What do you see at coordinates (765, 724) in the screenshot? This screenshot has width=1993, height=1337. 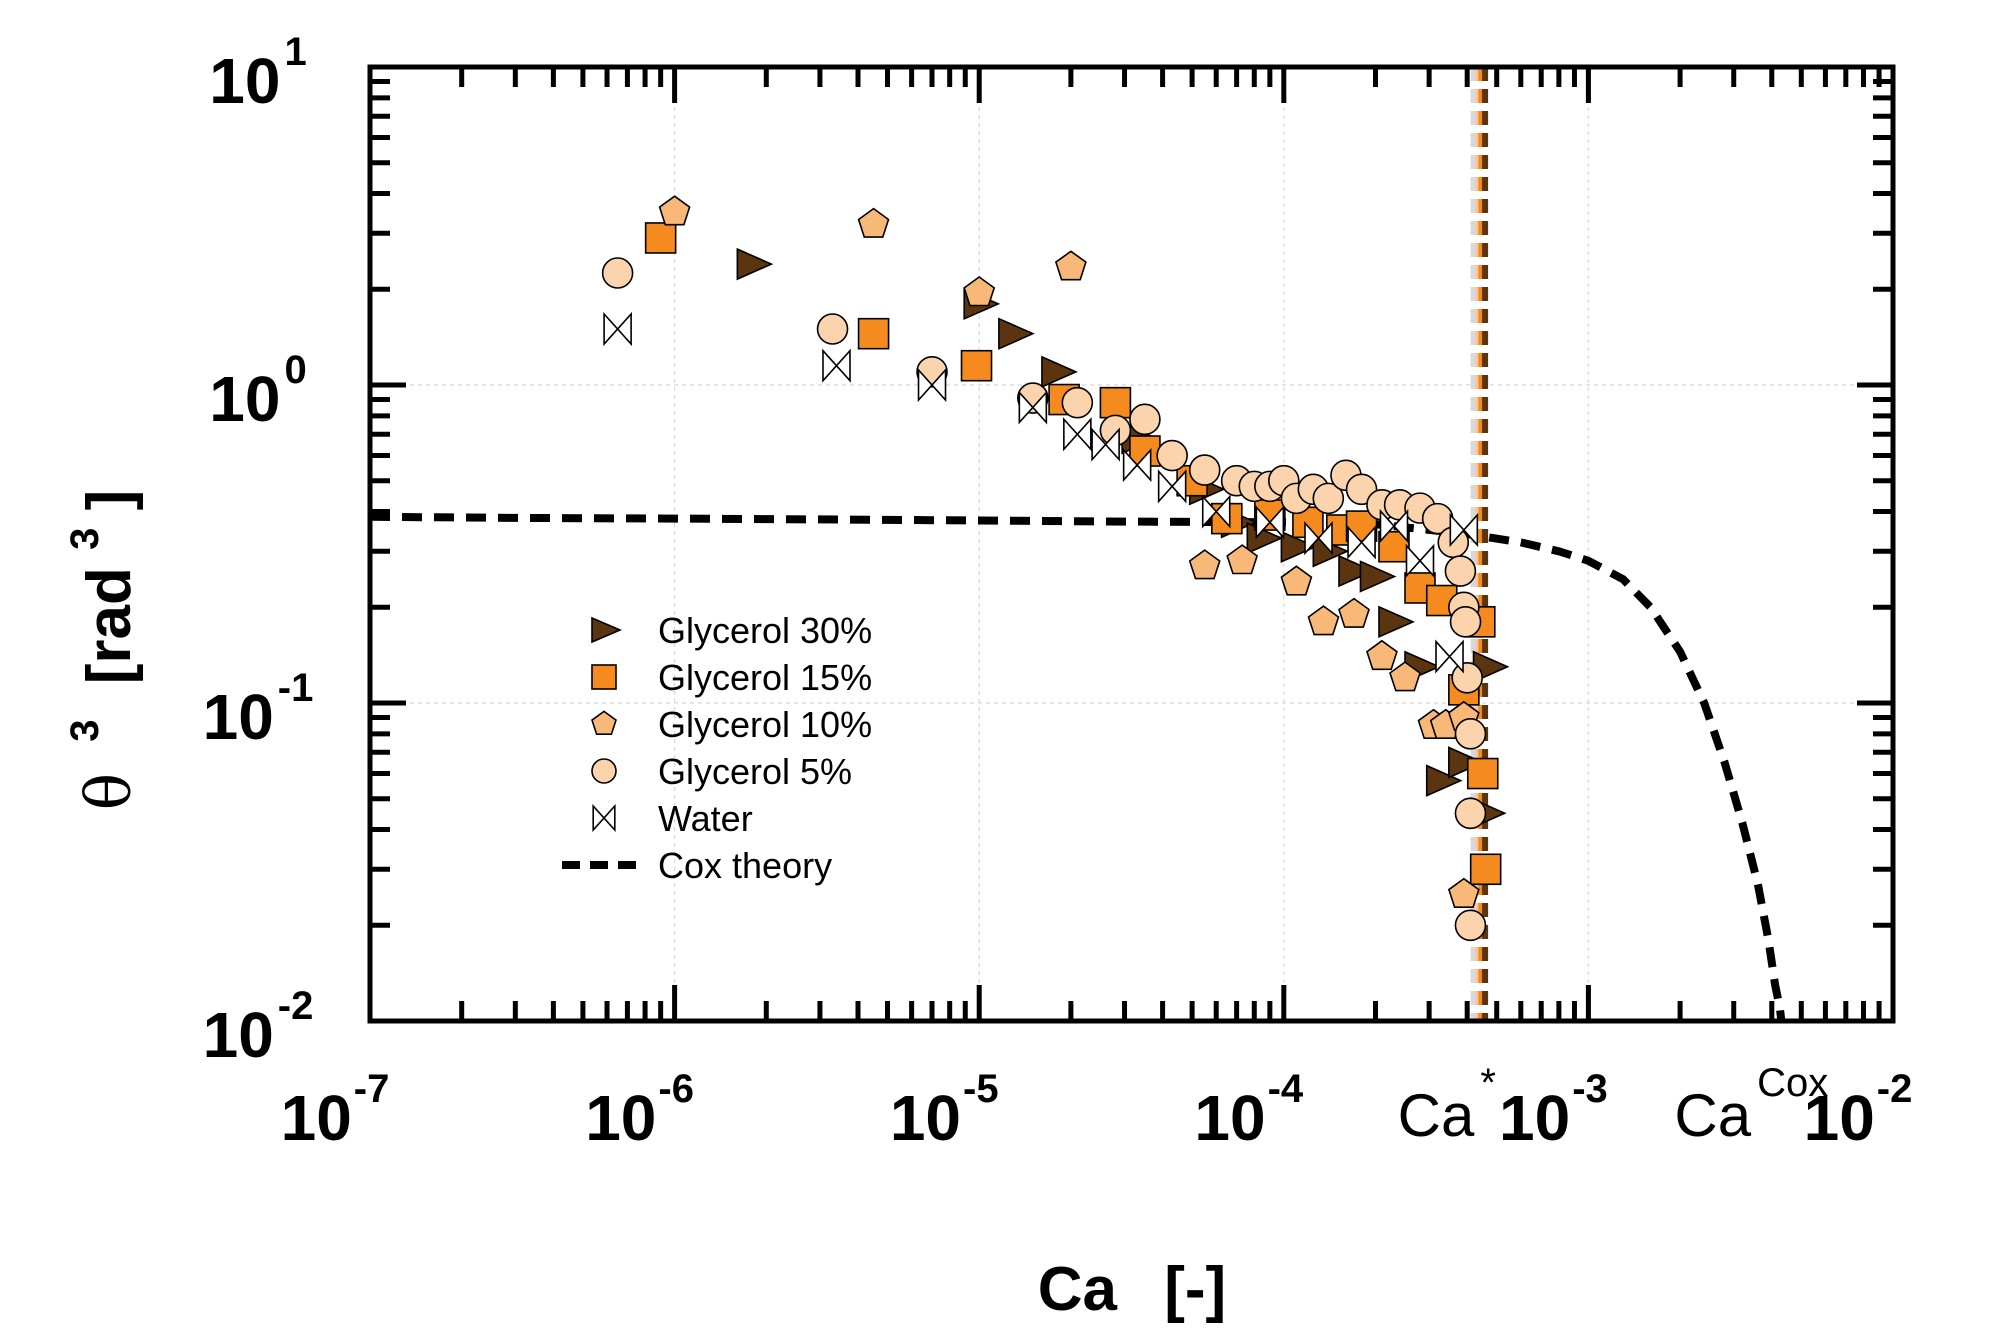 I see `legend-label: Glycerol 10%` at bounding box center [765, 724].